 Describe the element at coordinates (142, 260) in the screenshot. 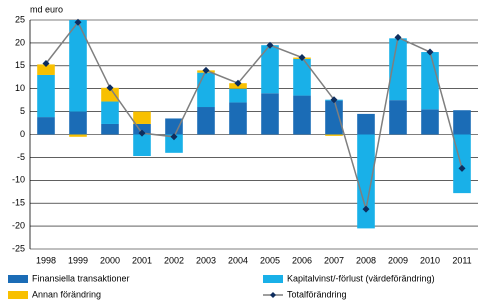

I see `x-tick-label: 2001` at that location.